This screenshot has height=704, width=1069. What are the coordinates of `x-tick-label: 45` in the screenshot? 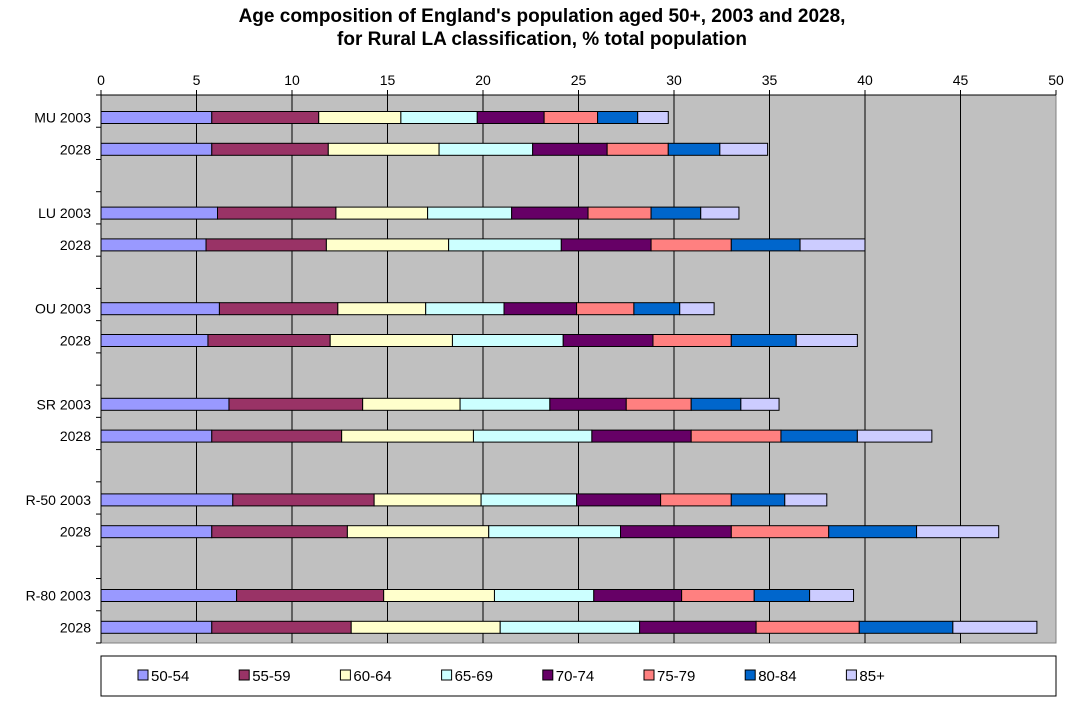 It's located at (961, 80).